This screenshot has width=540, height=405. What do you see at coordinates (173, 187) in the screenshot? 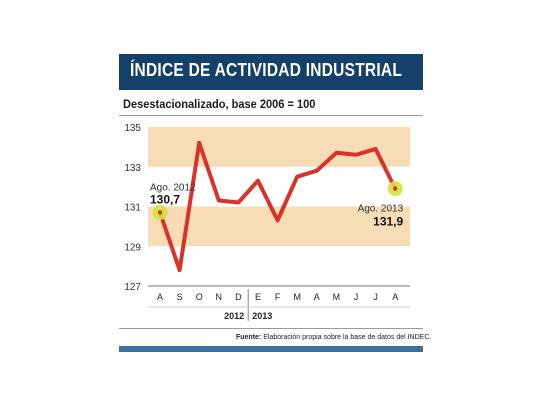
I see `annotation-label: Ago. 2012` at bounding box center [173, 187].